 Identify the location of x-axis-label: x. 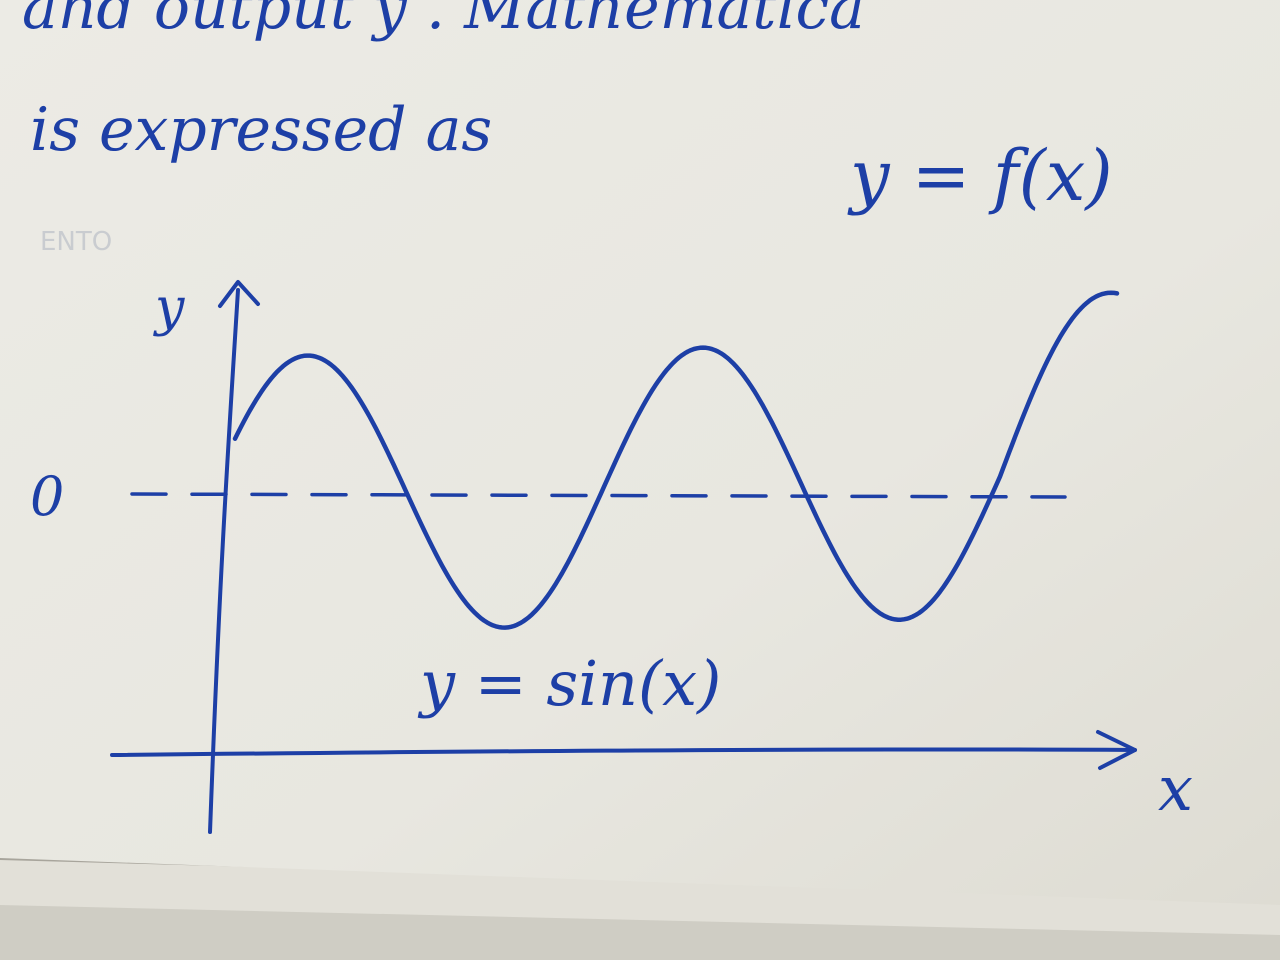
(1175, 788).